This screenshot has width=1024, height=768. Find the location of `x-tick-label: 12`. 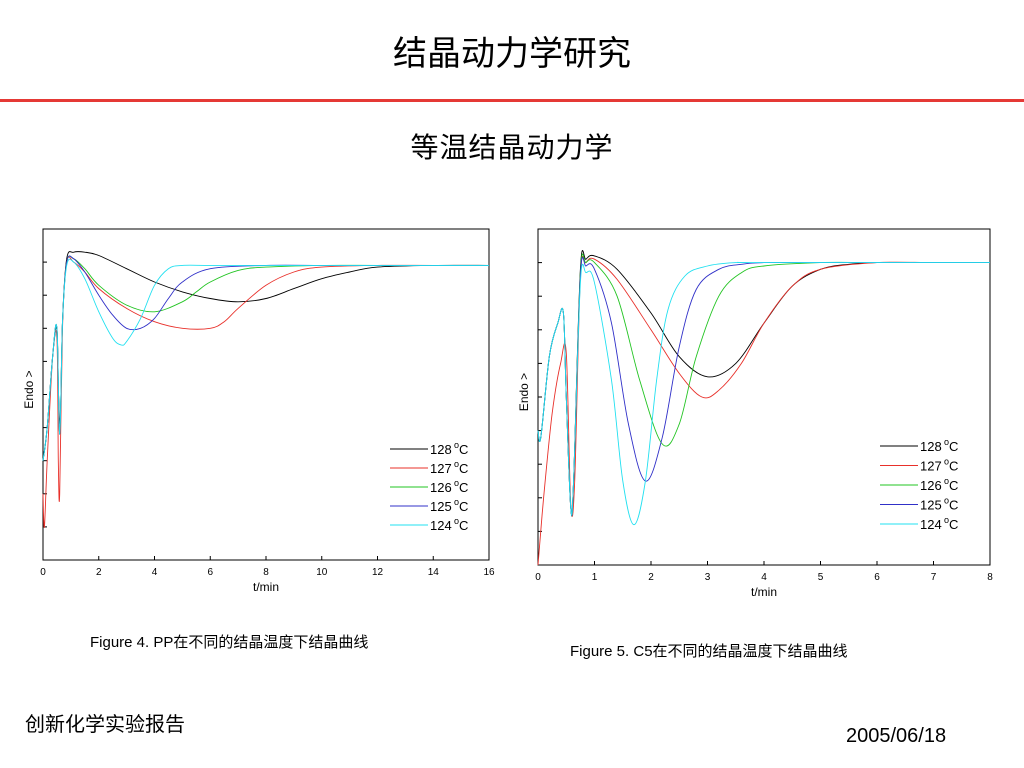

x-tick-label: 12 is located at coordinates (378, 572).